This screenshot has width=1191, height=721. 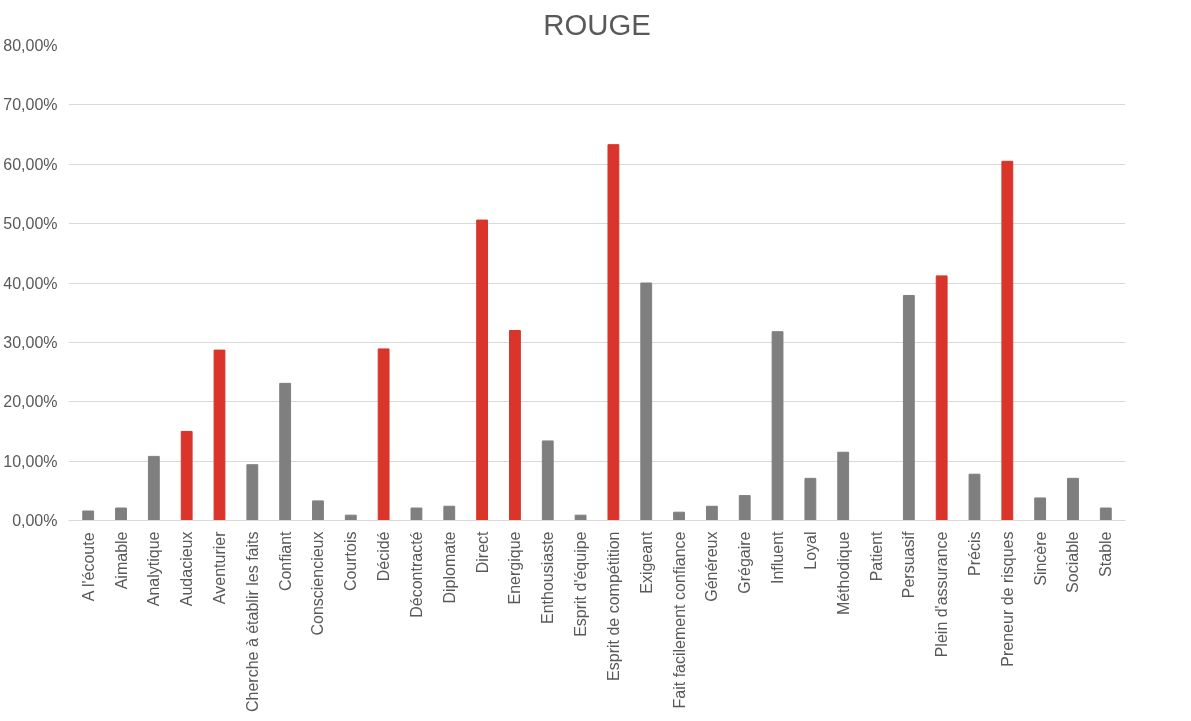 I want to click on x-tick-label: Patient, so click(x=876, y=556).